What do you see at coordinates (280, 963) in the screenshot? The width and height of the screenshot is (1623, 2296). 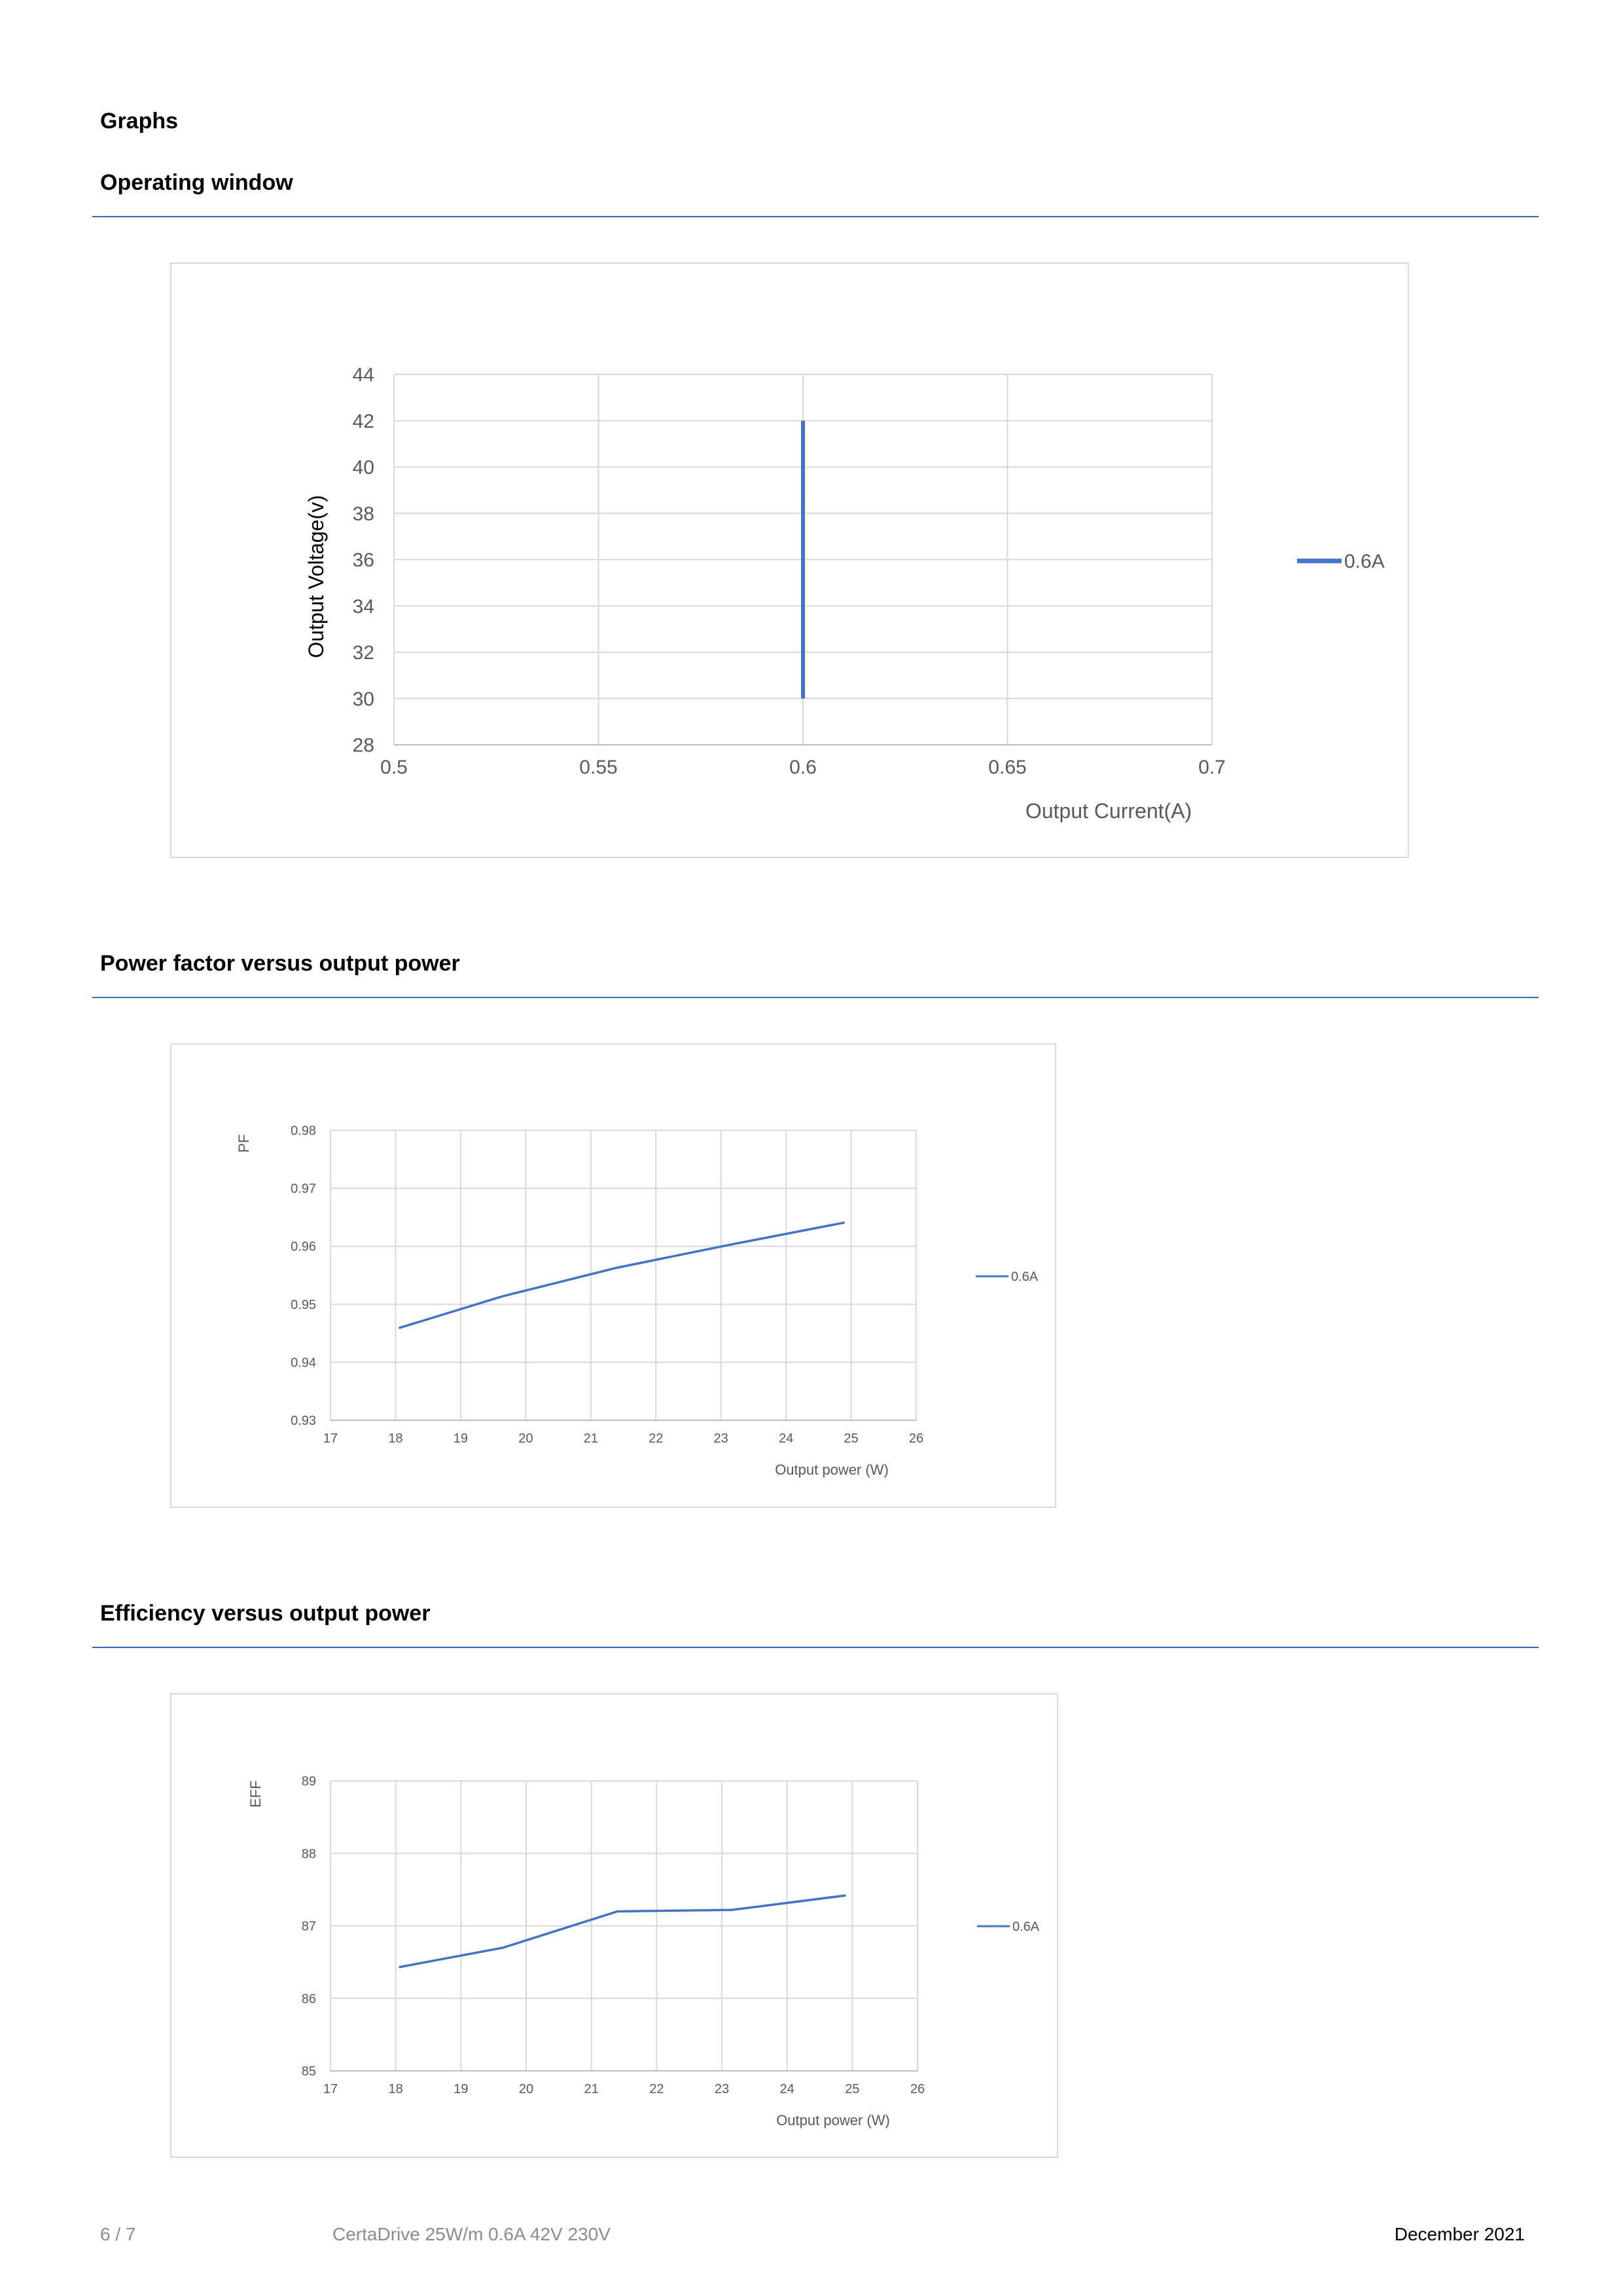 I see `power-factor-title: Power factor versus output power` at bounding box center [280, 963].